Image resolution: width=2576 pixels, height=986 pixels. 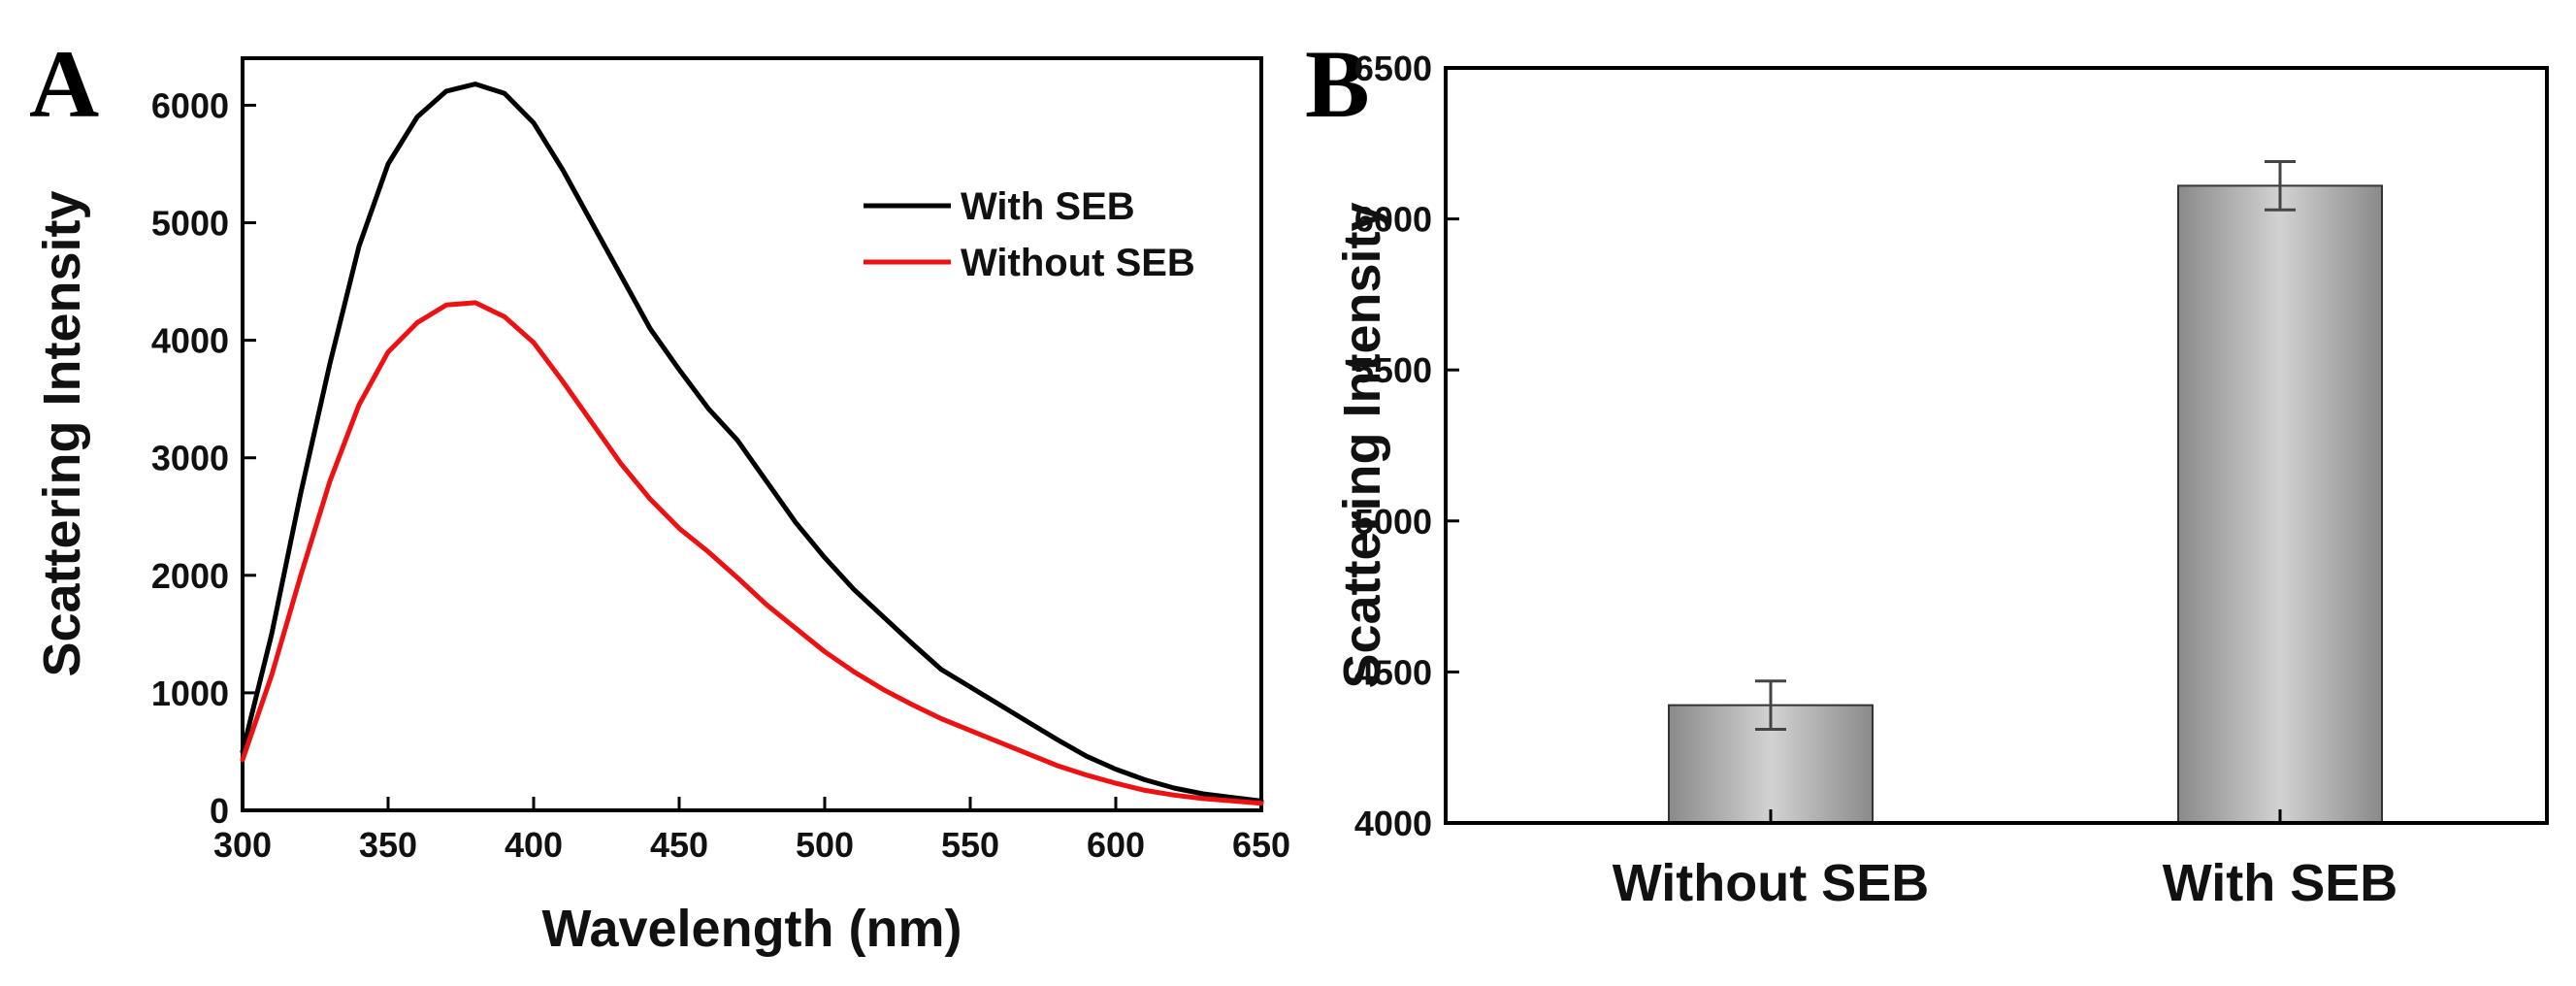 I want to click on panel-b-y-tick-label: 5000, so click(x=1393, y=522).